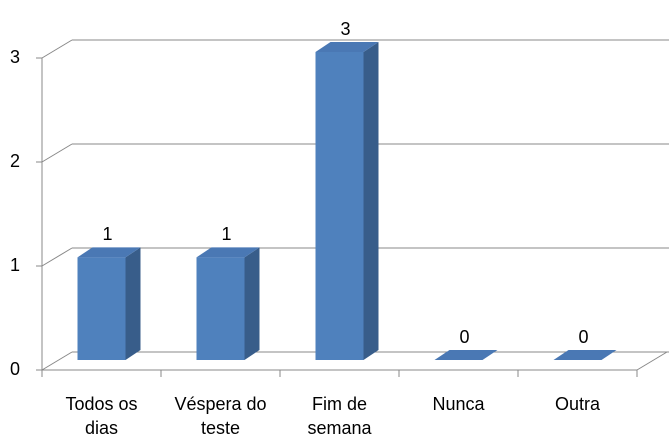 This screenshot has height=446, width=669. Describe the element at coordinates (220, 416) in the screenshot. I see `x-tick-label: Véspera do teste` at that location.